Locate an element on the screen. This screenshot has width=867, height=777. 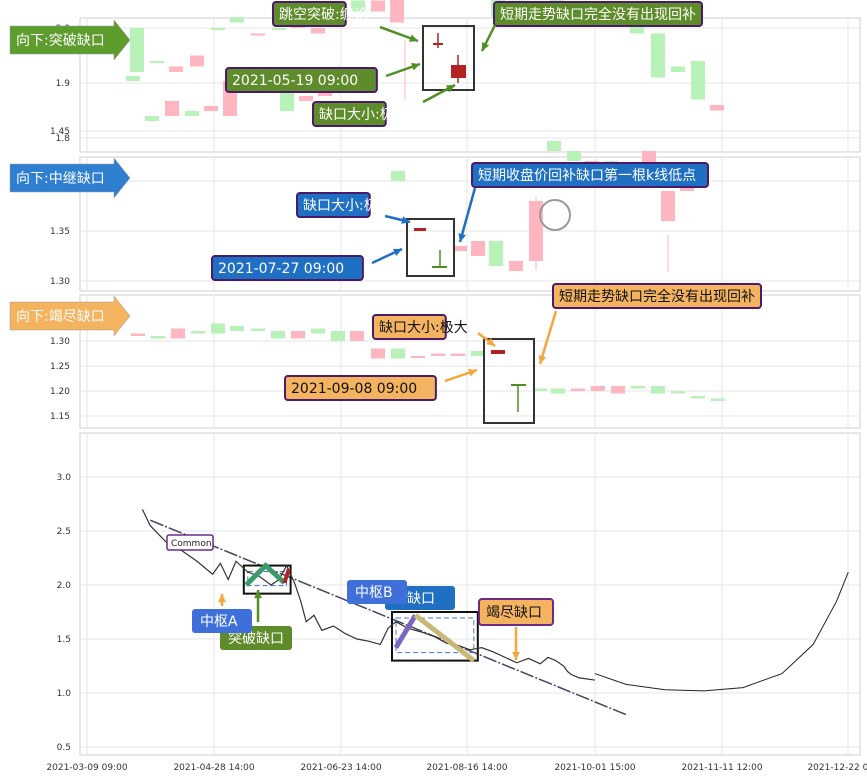
y-tick-label: 1.35 is located at coordinates (60, 232).